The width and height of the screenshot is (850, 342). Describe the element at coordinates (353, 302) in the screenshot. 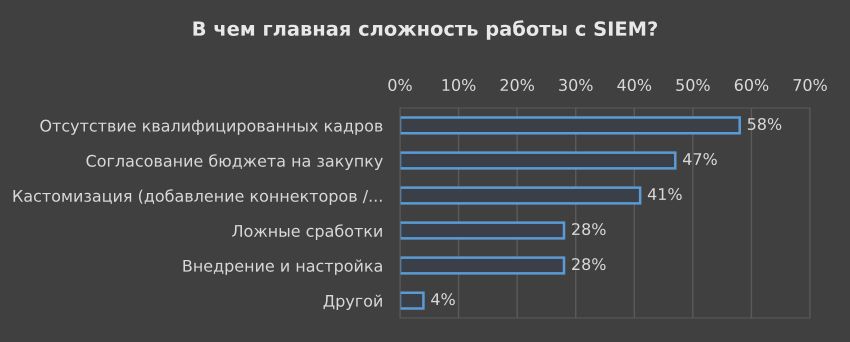

I see `y-tick-label: Другой` at that location.